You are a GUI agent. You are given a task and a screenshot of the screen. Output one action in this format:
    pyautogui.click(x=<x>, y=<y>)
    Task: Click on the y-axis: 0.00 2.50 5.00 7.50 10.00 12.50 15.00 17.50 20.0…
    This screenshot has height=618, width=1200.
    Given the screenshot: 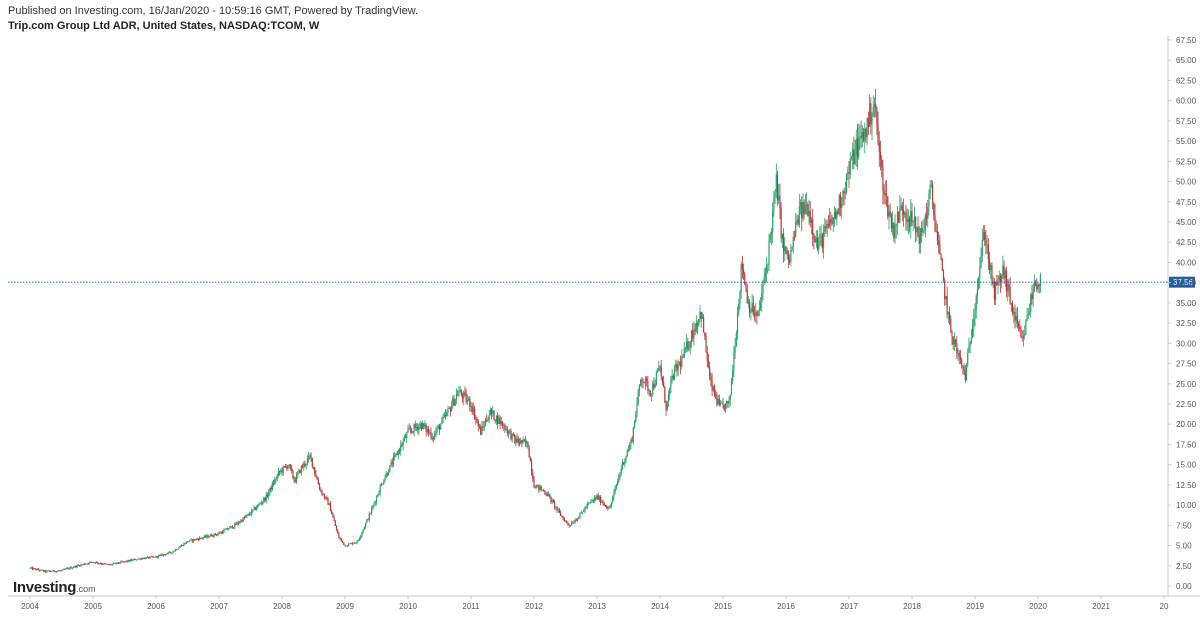 What is the action you would take?
    pyautogui.click(x=1182, y=313)
    